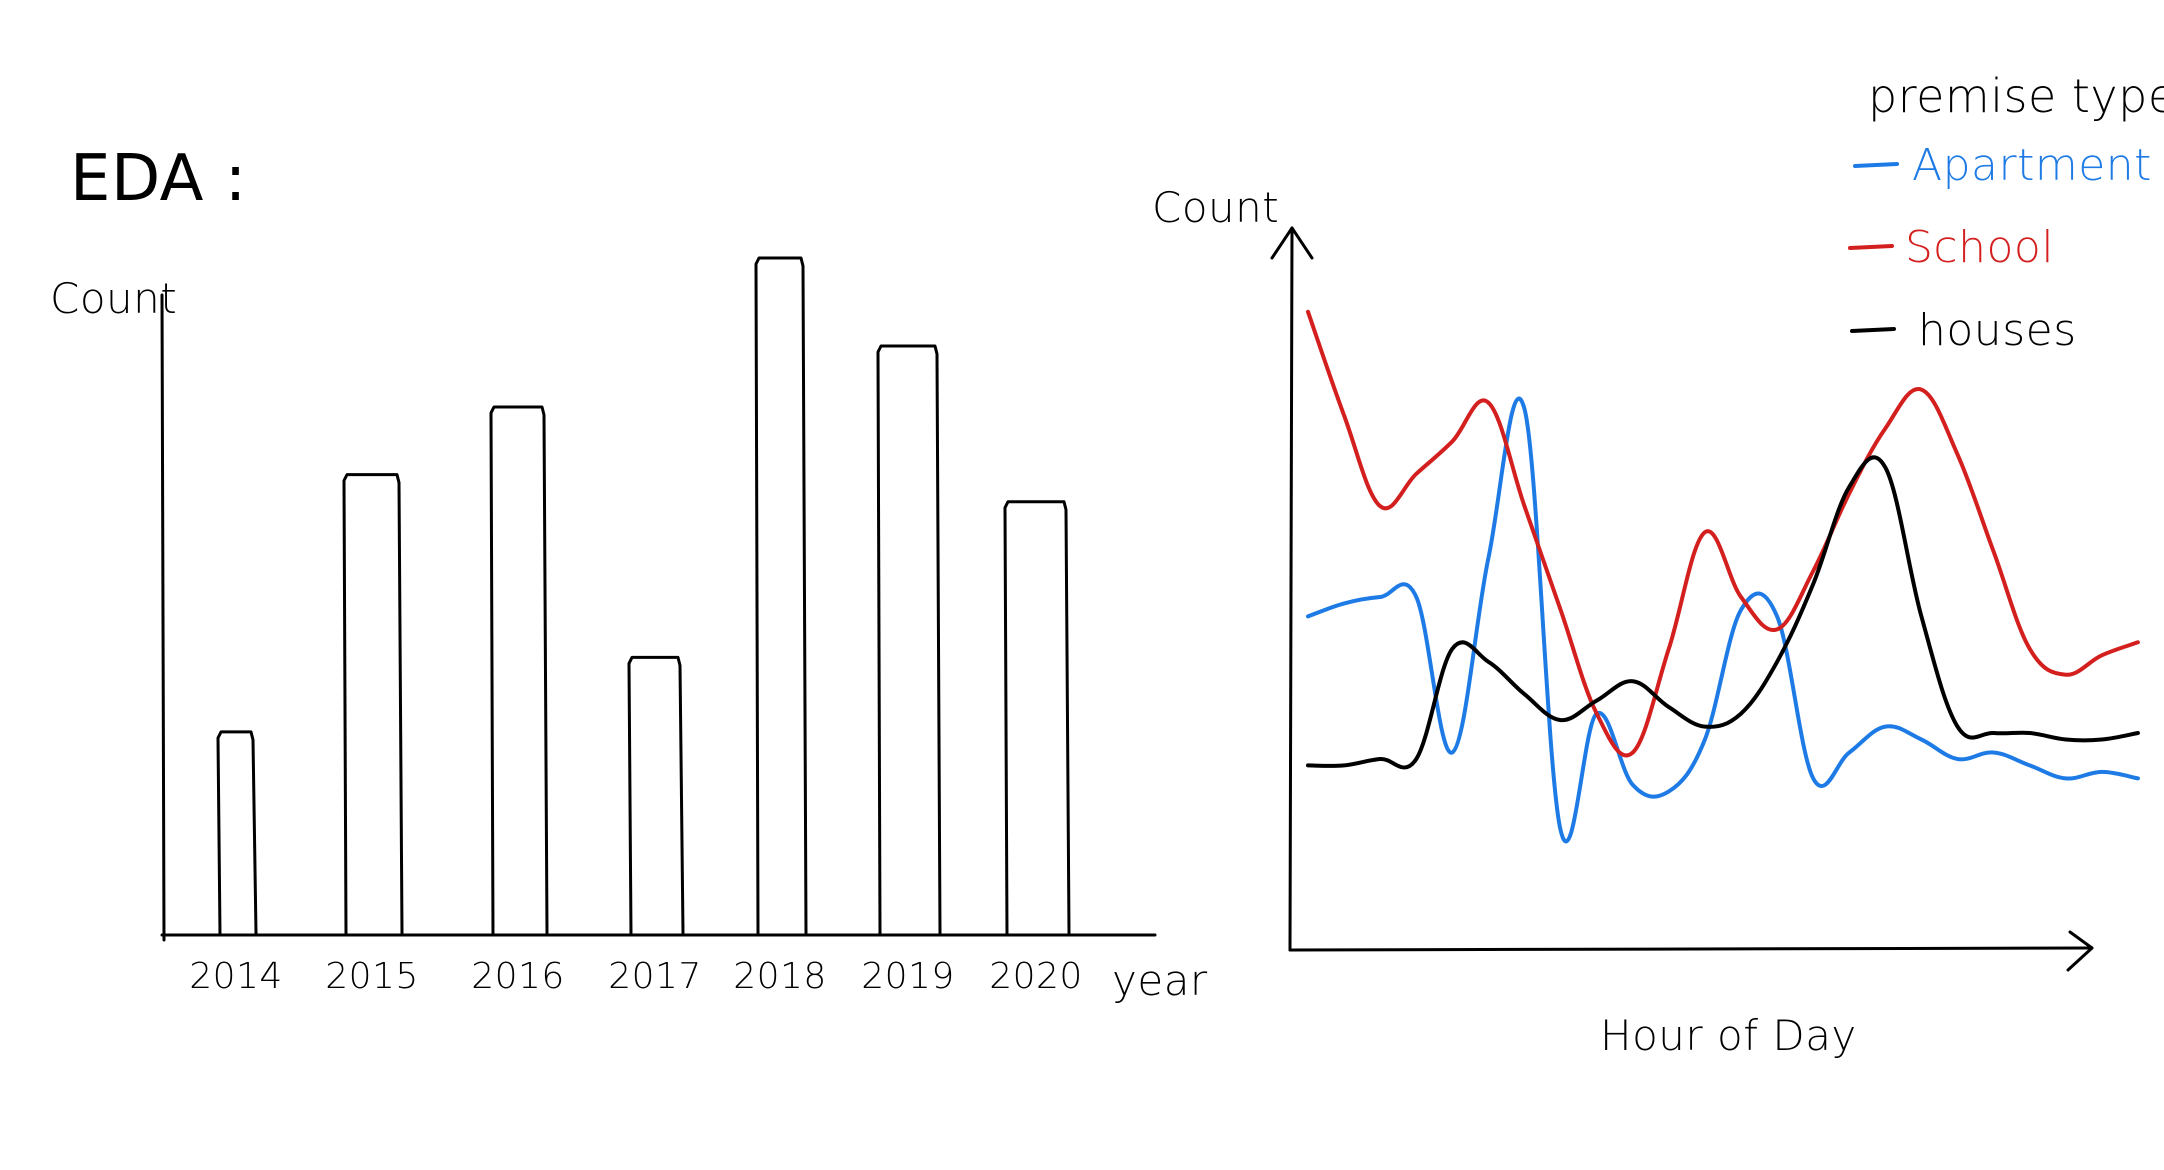  Describe the element at coordinates (1723, 612) in the screenshot. I see `series-line-houses` at that location.